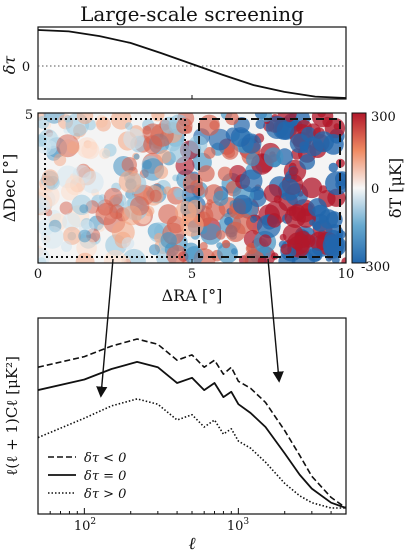 The width and height of the screenshot is (415, 553). Describe the element at coordinates (192, 14) in the screenshot. I see `figure-title: Large-scale screening` at that location.